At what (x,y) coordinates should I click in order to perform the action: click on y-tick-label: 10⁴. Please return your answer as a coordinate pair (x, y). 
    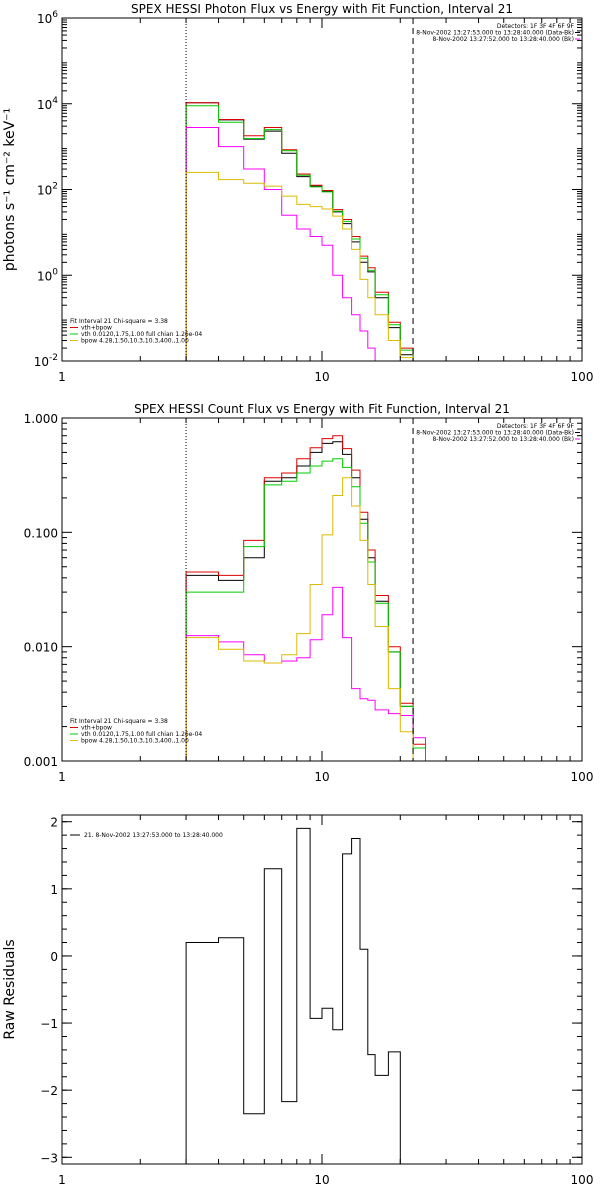
    Looking at the image, I should click on (47, 104).